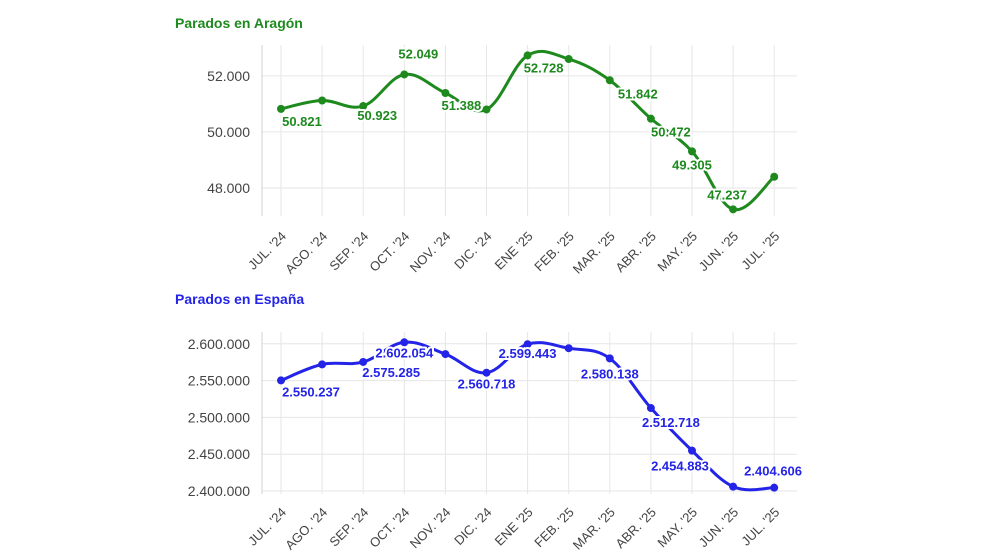  I want to click on data-label-halo: 50.821, so click(302, 121).